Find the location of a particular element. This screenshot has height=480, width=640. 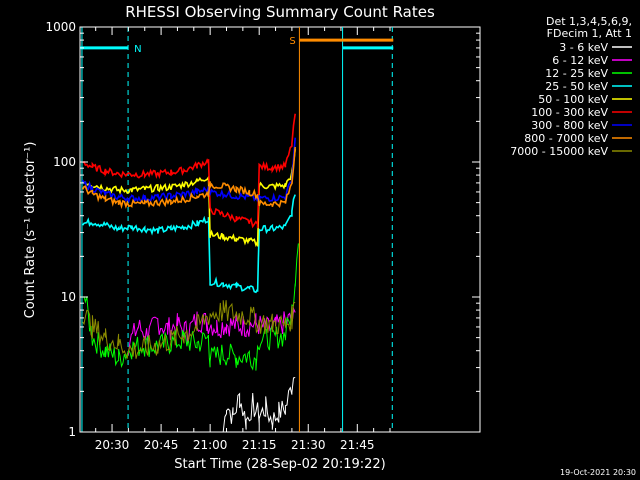

legend-label-6: 300 - 800 keV is located at coordinates (569, 125).